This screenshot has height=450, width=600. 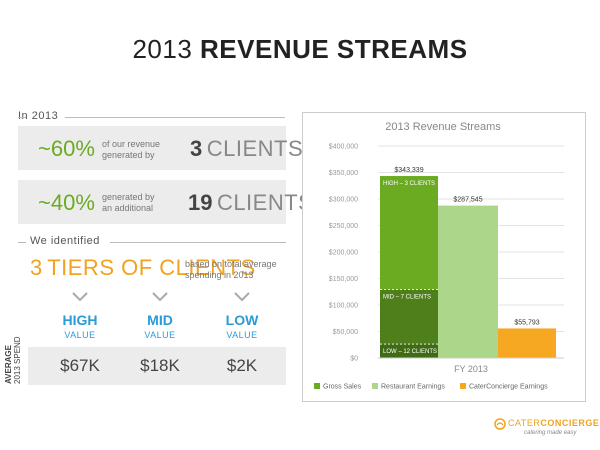 What do you see at coordinates (160, 335) in the screenshot?
I see `tier-mid-sub: VALUE` at bounding box center [160, 335].